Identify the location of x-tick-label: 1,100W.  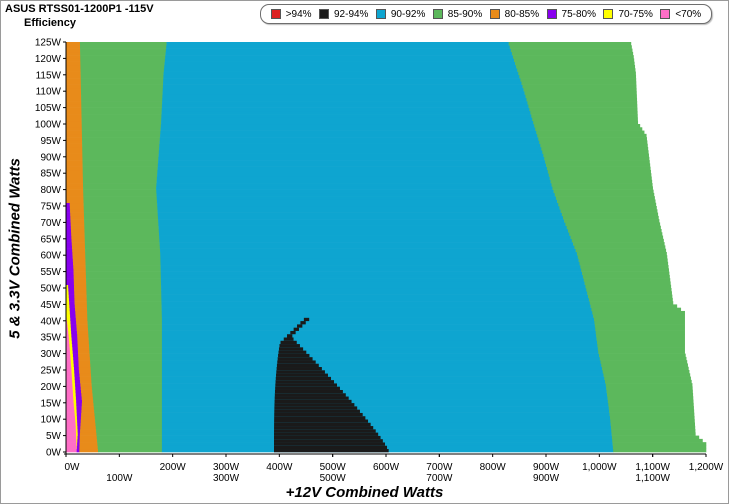
(652, 467).